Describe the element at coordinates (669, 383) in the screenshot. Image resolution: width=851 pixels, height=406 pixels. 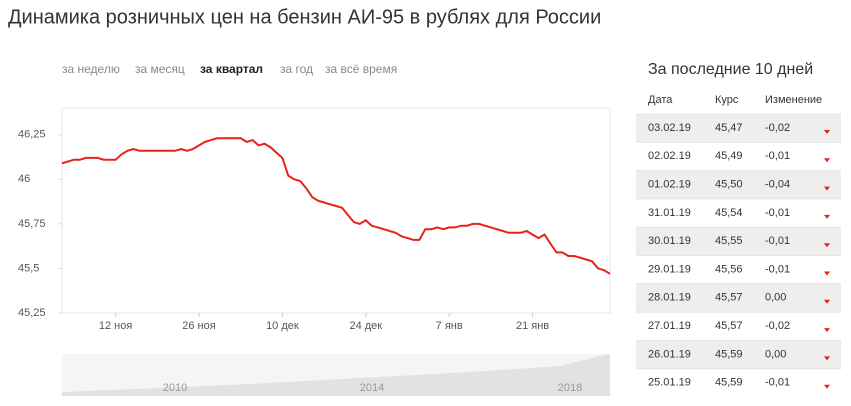
I see `table-cell: 25.01.19` at that location.